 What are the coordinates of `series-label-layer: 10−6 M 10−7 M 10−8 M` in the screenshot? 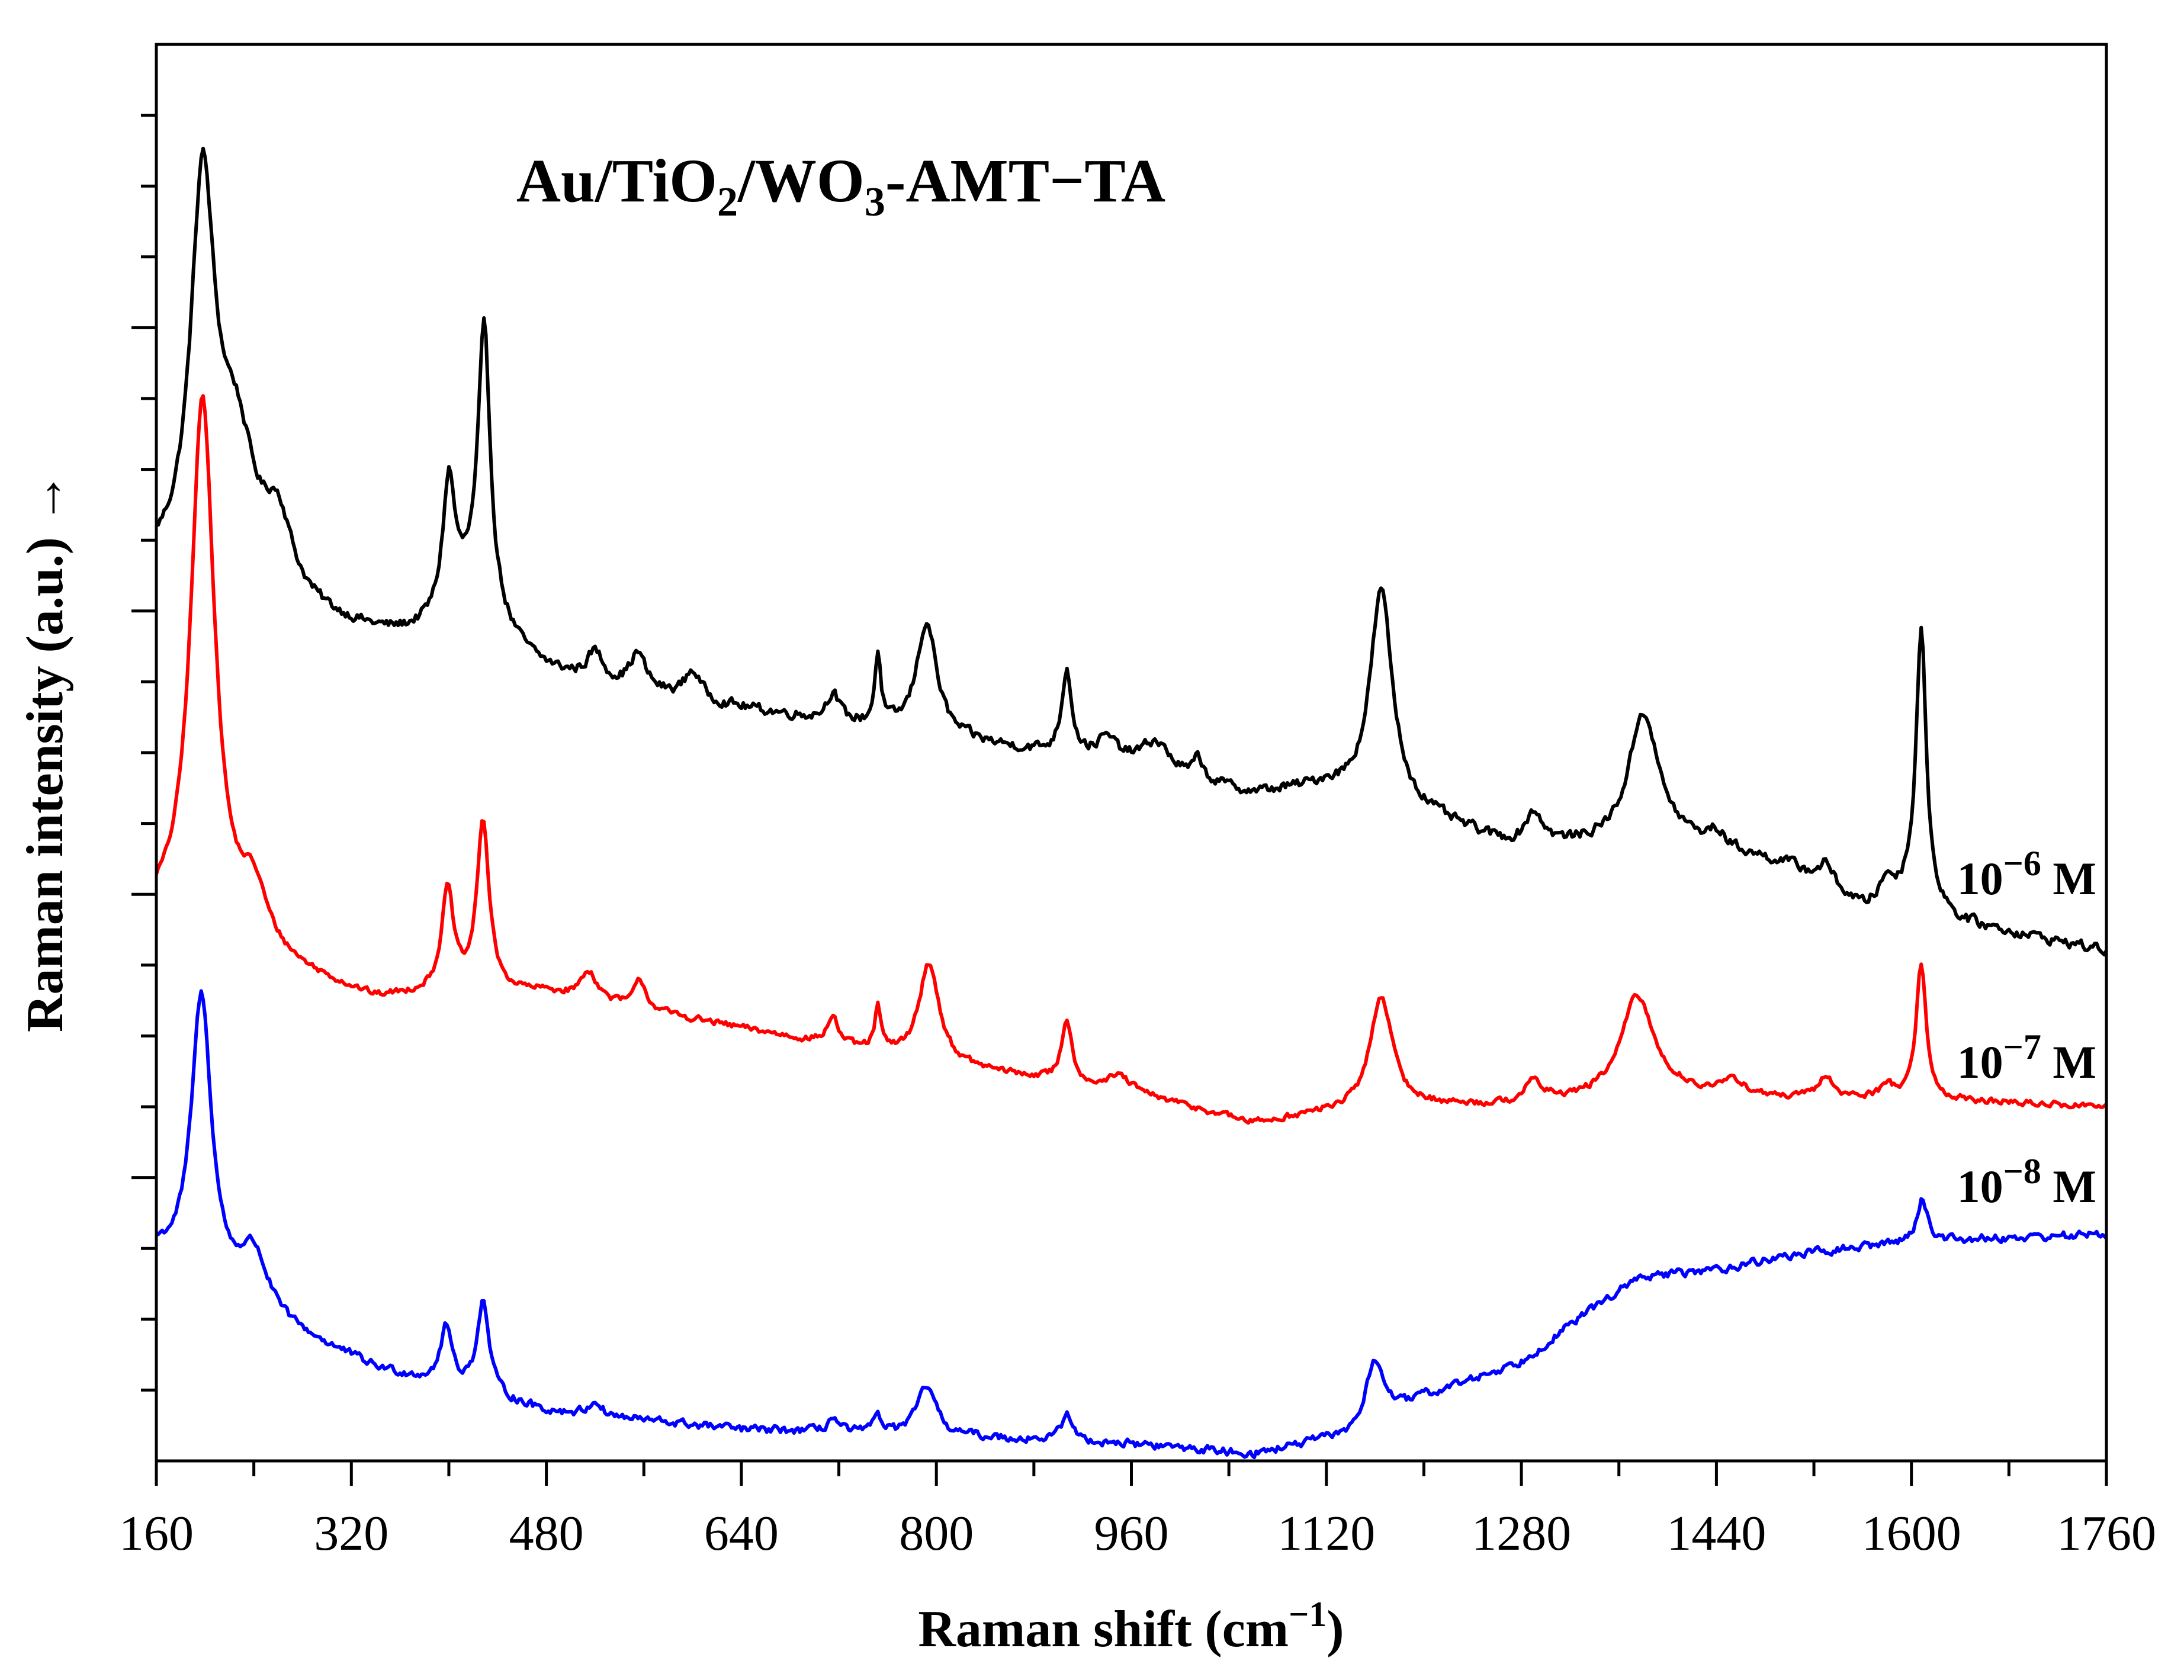 It's located at (2026, 1028).